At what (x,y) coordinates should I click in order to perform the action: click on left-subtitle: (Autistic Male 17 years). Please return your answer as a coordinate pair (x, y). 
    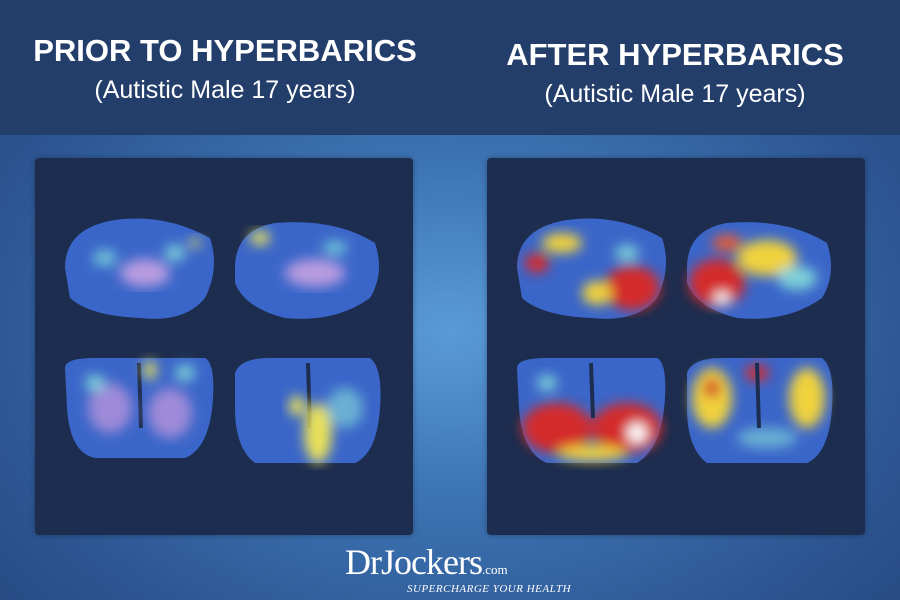
    Looking at the image, I should click on (225, 90).